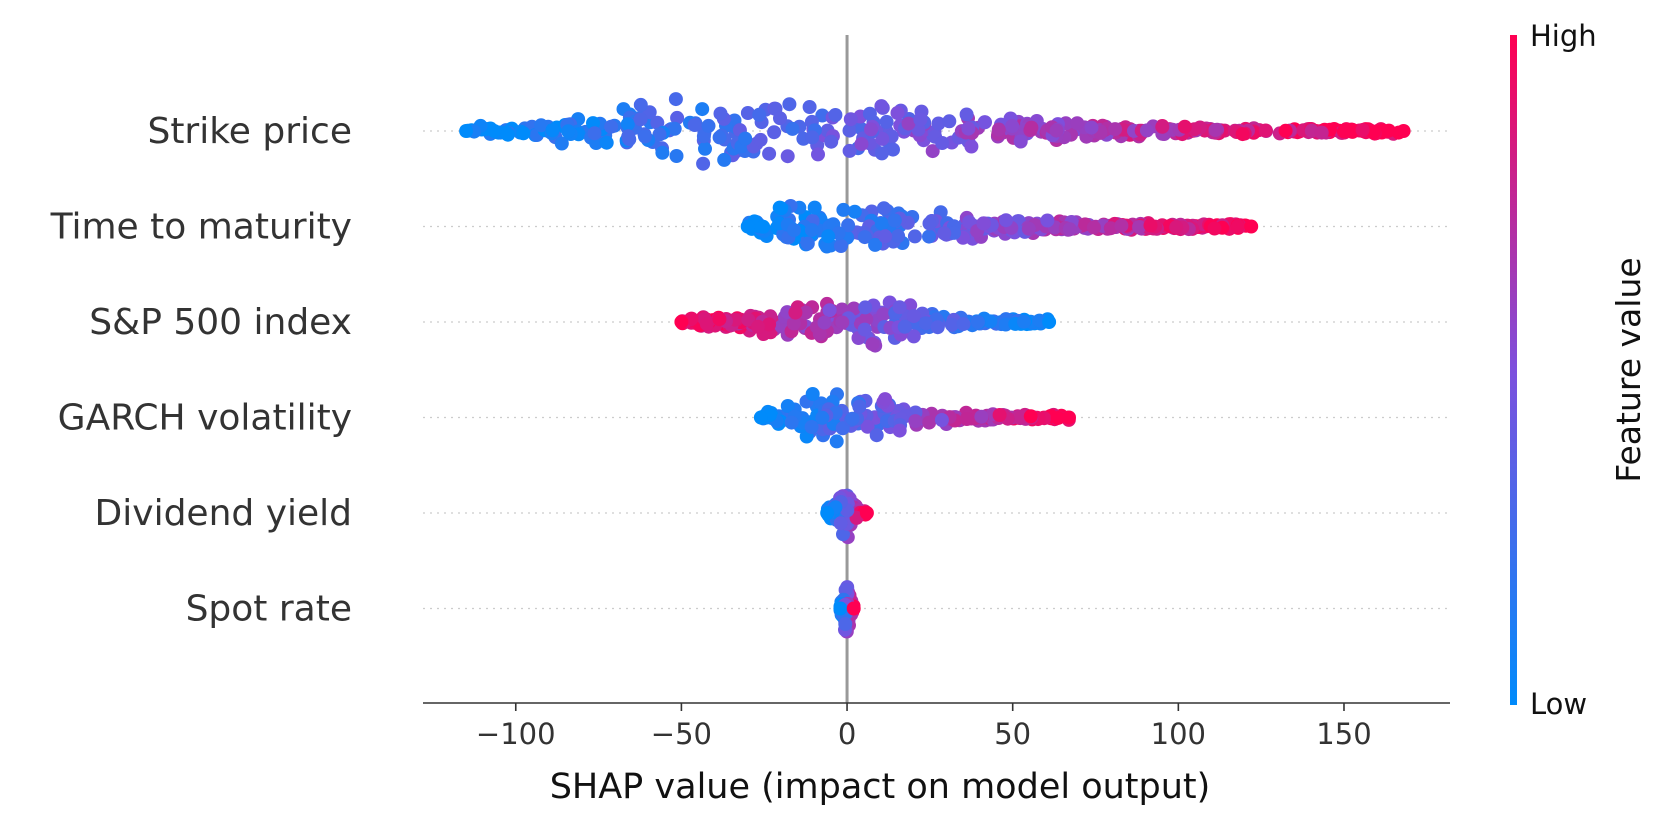 This screenshot has width=1660, height=826. Describe the element at coordinates (201, 227) in the screenshot. I see `feature-label: Time to maturity` at that location.